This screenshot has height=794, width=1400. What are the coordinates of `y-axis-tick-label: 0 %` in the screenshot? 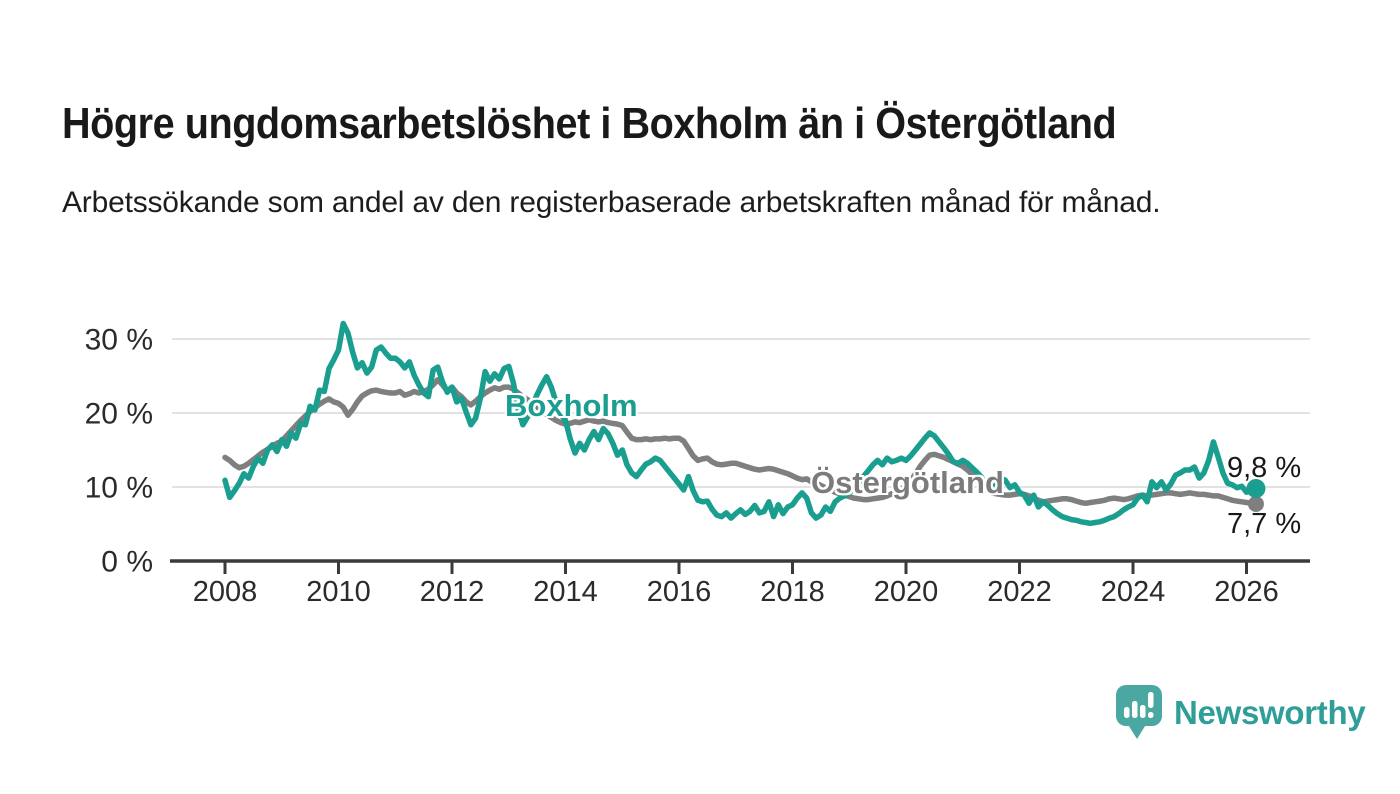 It's located at (127, 562).